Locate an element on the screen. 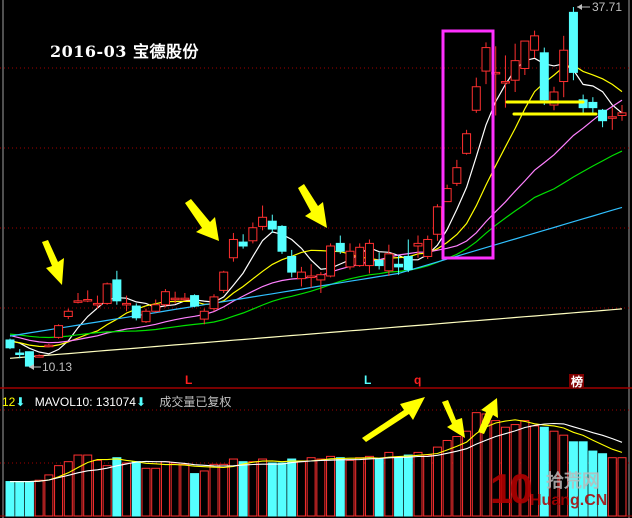 The image size is (632, 518). watermark-url: Huang.CN is located at coordinates (569, 500).